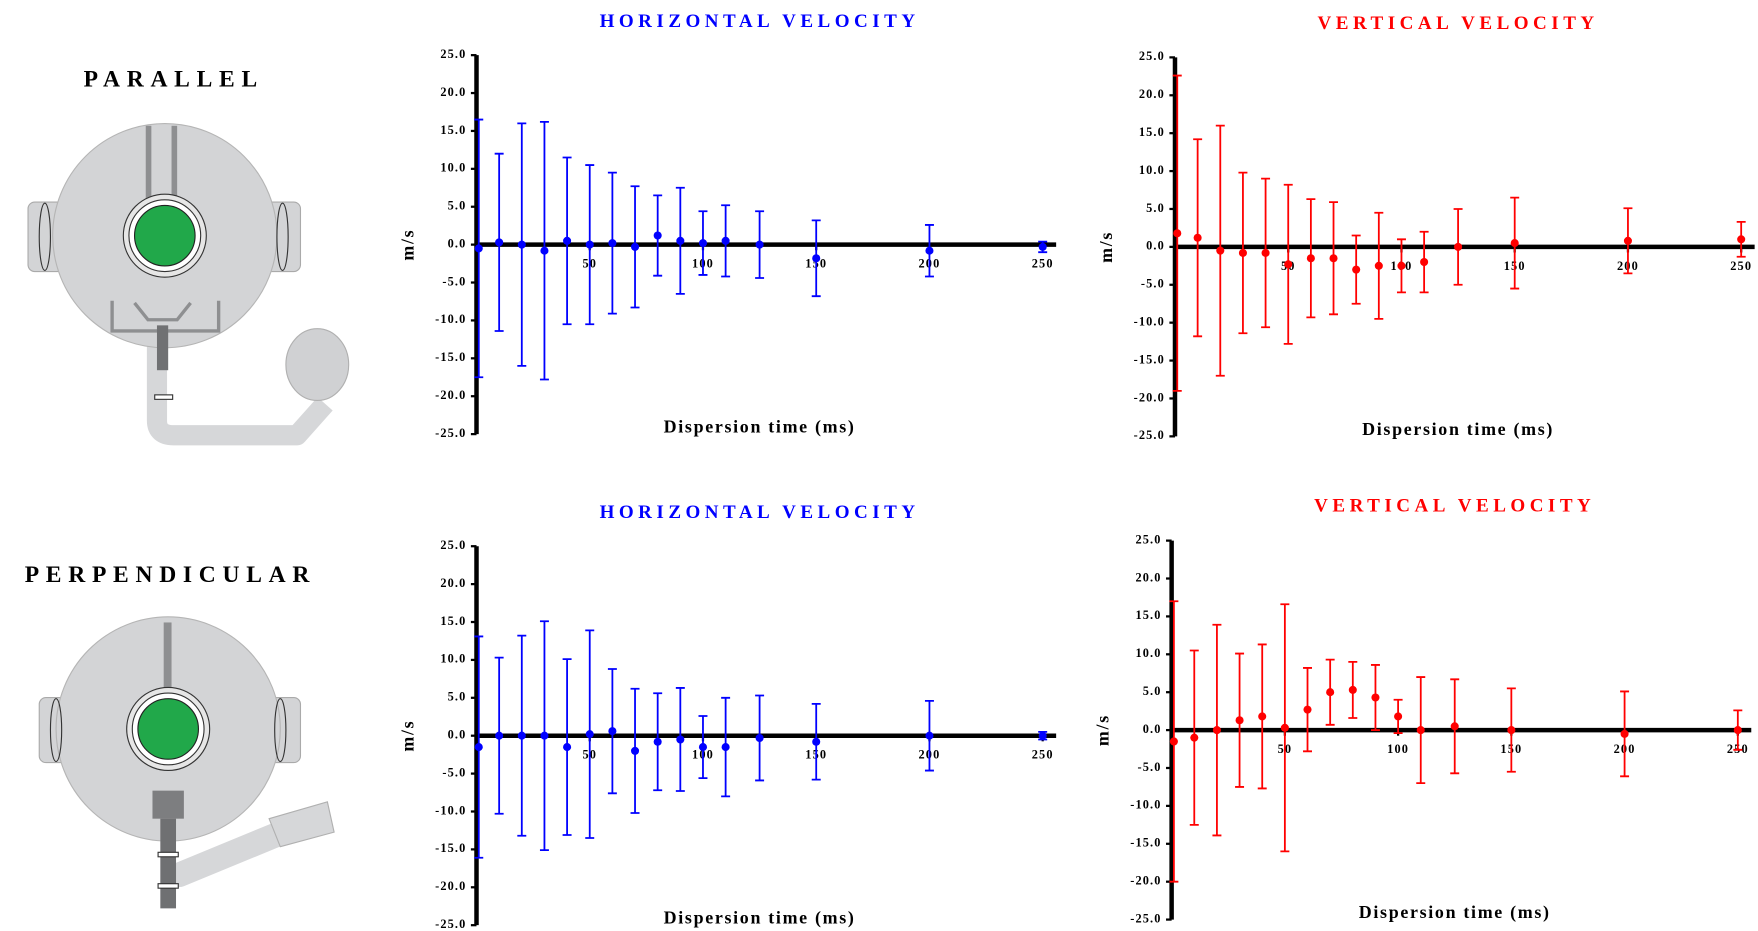  I want to click on x-tick-label: 100, so click(1398, 749).